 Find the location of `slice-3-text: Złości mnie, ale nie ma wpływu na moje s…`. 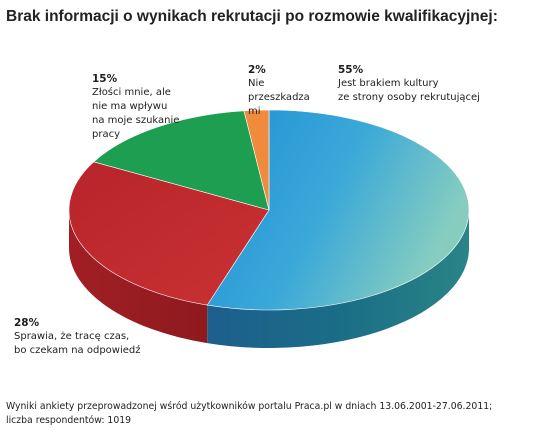

slice-3-text: Złości mnie, ale nie ma wpływu na moje s… is located at coordinates (136, 113).